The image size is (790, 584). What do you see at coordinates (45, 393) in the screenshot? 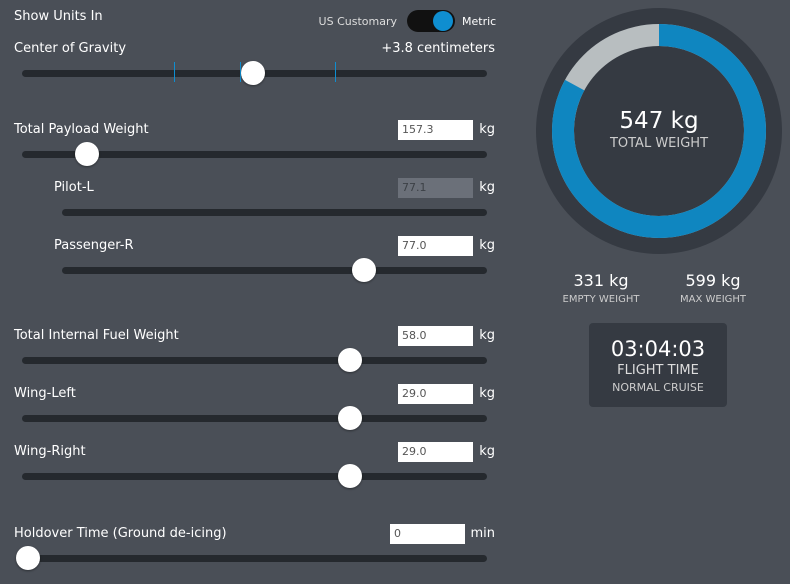
I see `field-label: Wing-Left` at bounding box center [45, 393].